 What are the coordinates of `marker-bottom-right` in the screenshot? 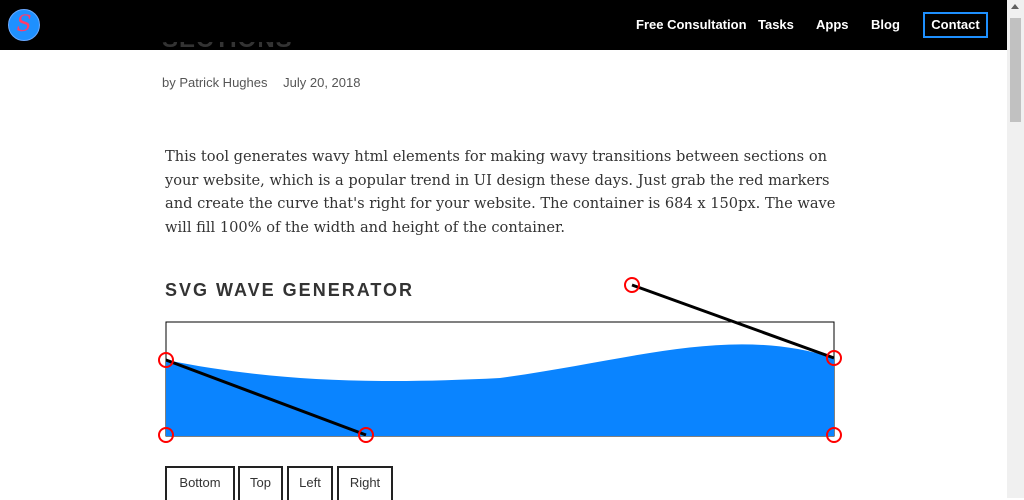 It's located at (834, 435).